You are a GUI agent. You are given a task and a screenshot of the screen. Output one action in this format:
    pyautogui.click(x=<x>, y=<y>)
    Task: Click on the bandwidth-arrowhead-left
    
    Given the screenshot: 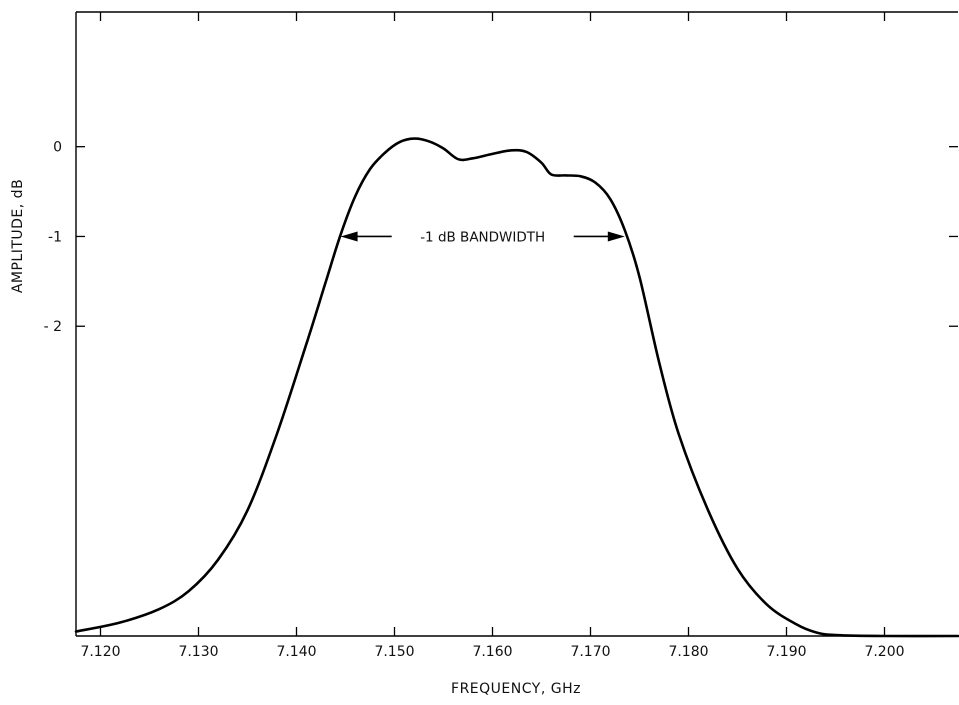 What is the action you would take?
    pyautogui.click(x=349, y=236)
    